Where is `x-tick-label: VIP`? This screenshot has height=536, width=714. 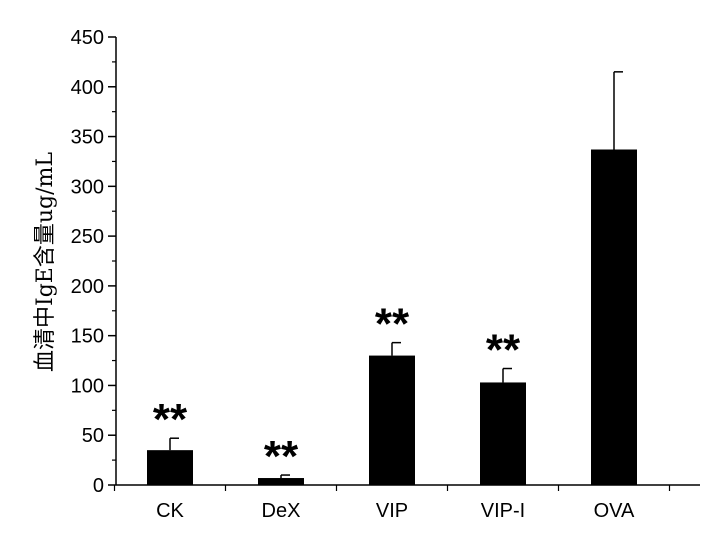 x-tick-label: VIP is located at coordinates (392, 511).